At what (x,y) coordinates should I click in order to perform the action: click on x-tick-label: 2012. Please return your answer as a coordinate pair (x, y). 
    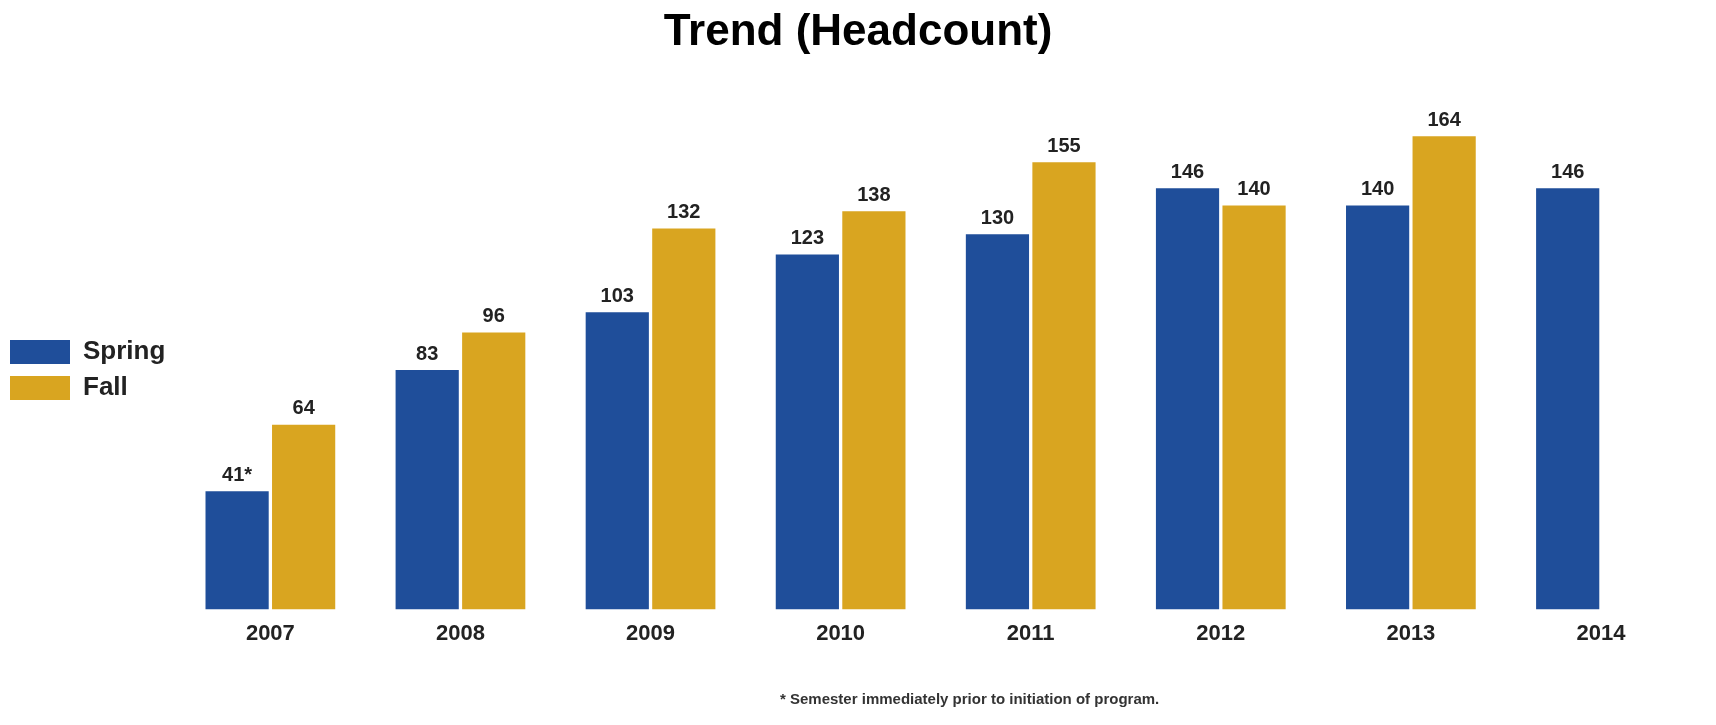
    Looking at the image, I should click on (1221, 632).